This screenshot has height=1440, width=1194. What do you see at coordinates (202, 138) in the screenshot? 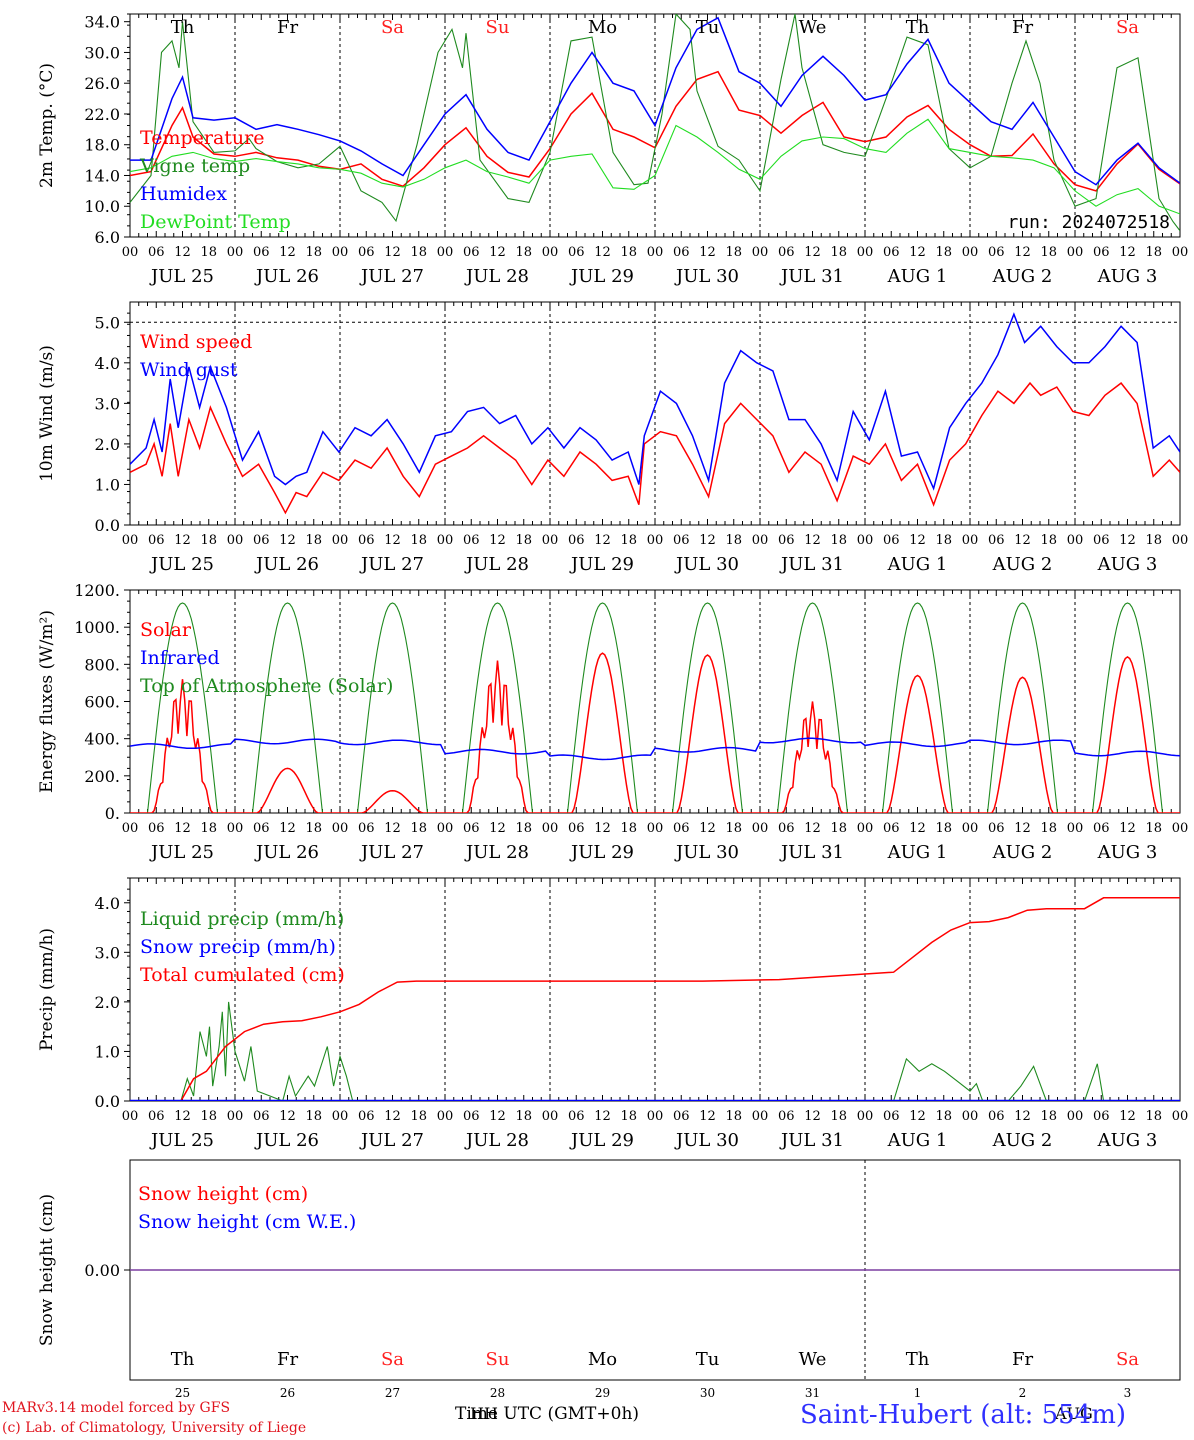
I see `legend-entry: Temperature` at bounding box center [202, 138].